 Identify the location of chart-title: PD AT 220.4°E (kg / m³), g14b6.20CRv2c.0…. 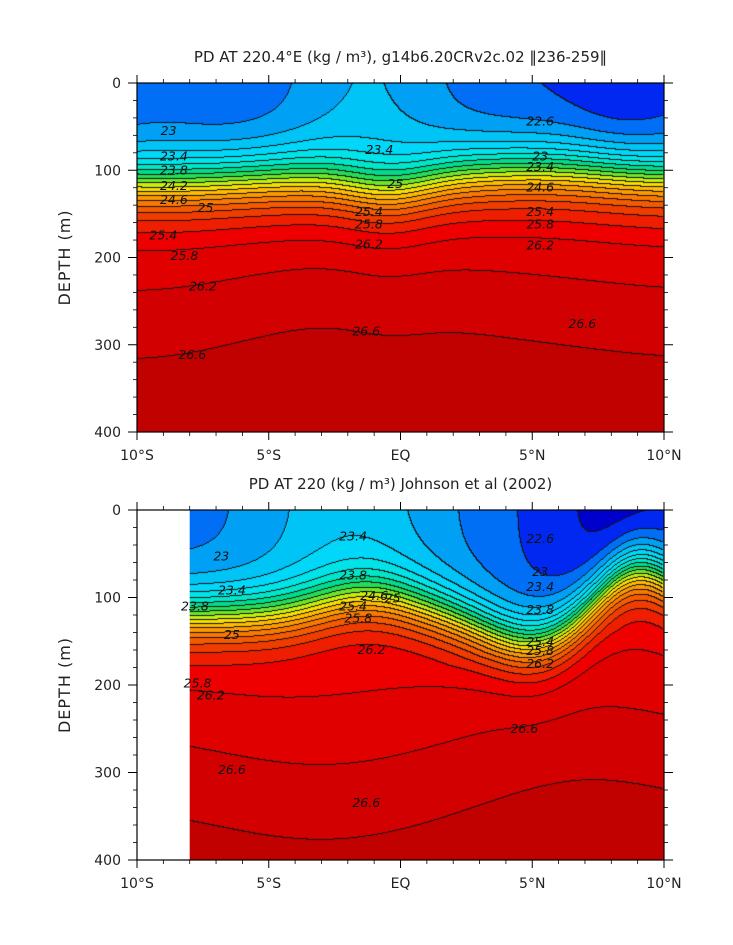
(400, 57).